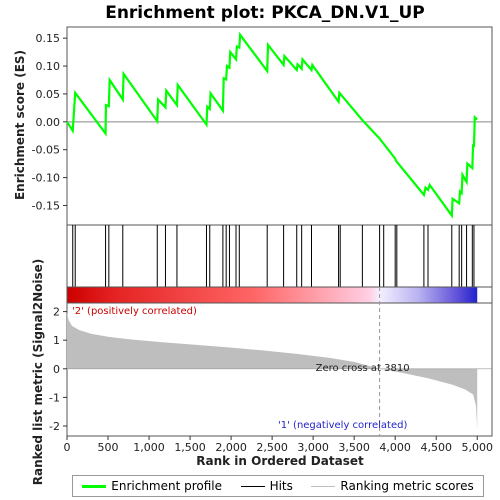 The height and width of the screenshot is (500, 500). I want to click on hits-panel, so click(279, 256).